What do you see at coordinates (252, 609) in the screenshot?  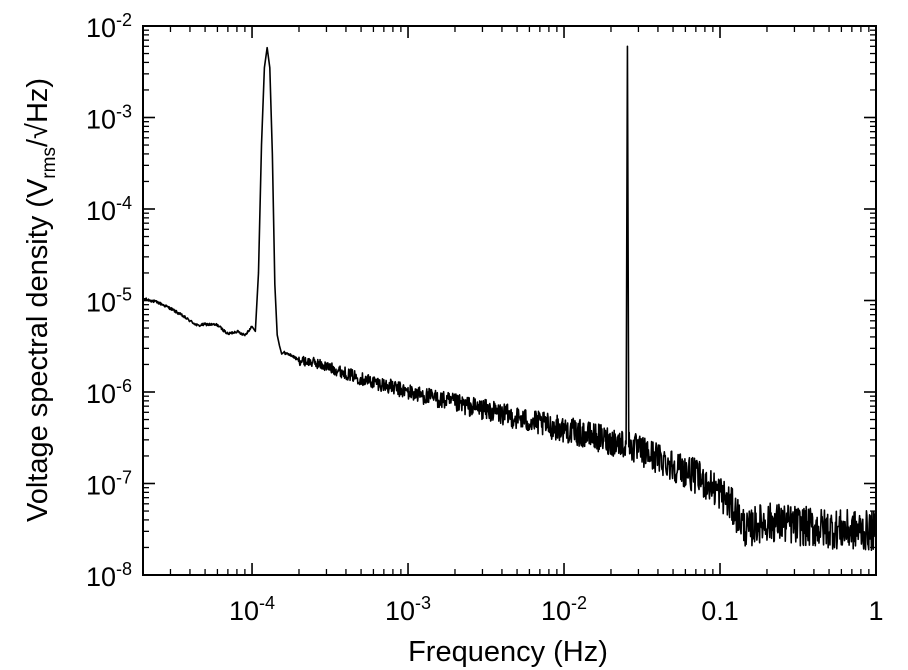 I see `x-tick-label: 10⁻⁴` at bounding box center [252, 609].